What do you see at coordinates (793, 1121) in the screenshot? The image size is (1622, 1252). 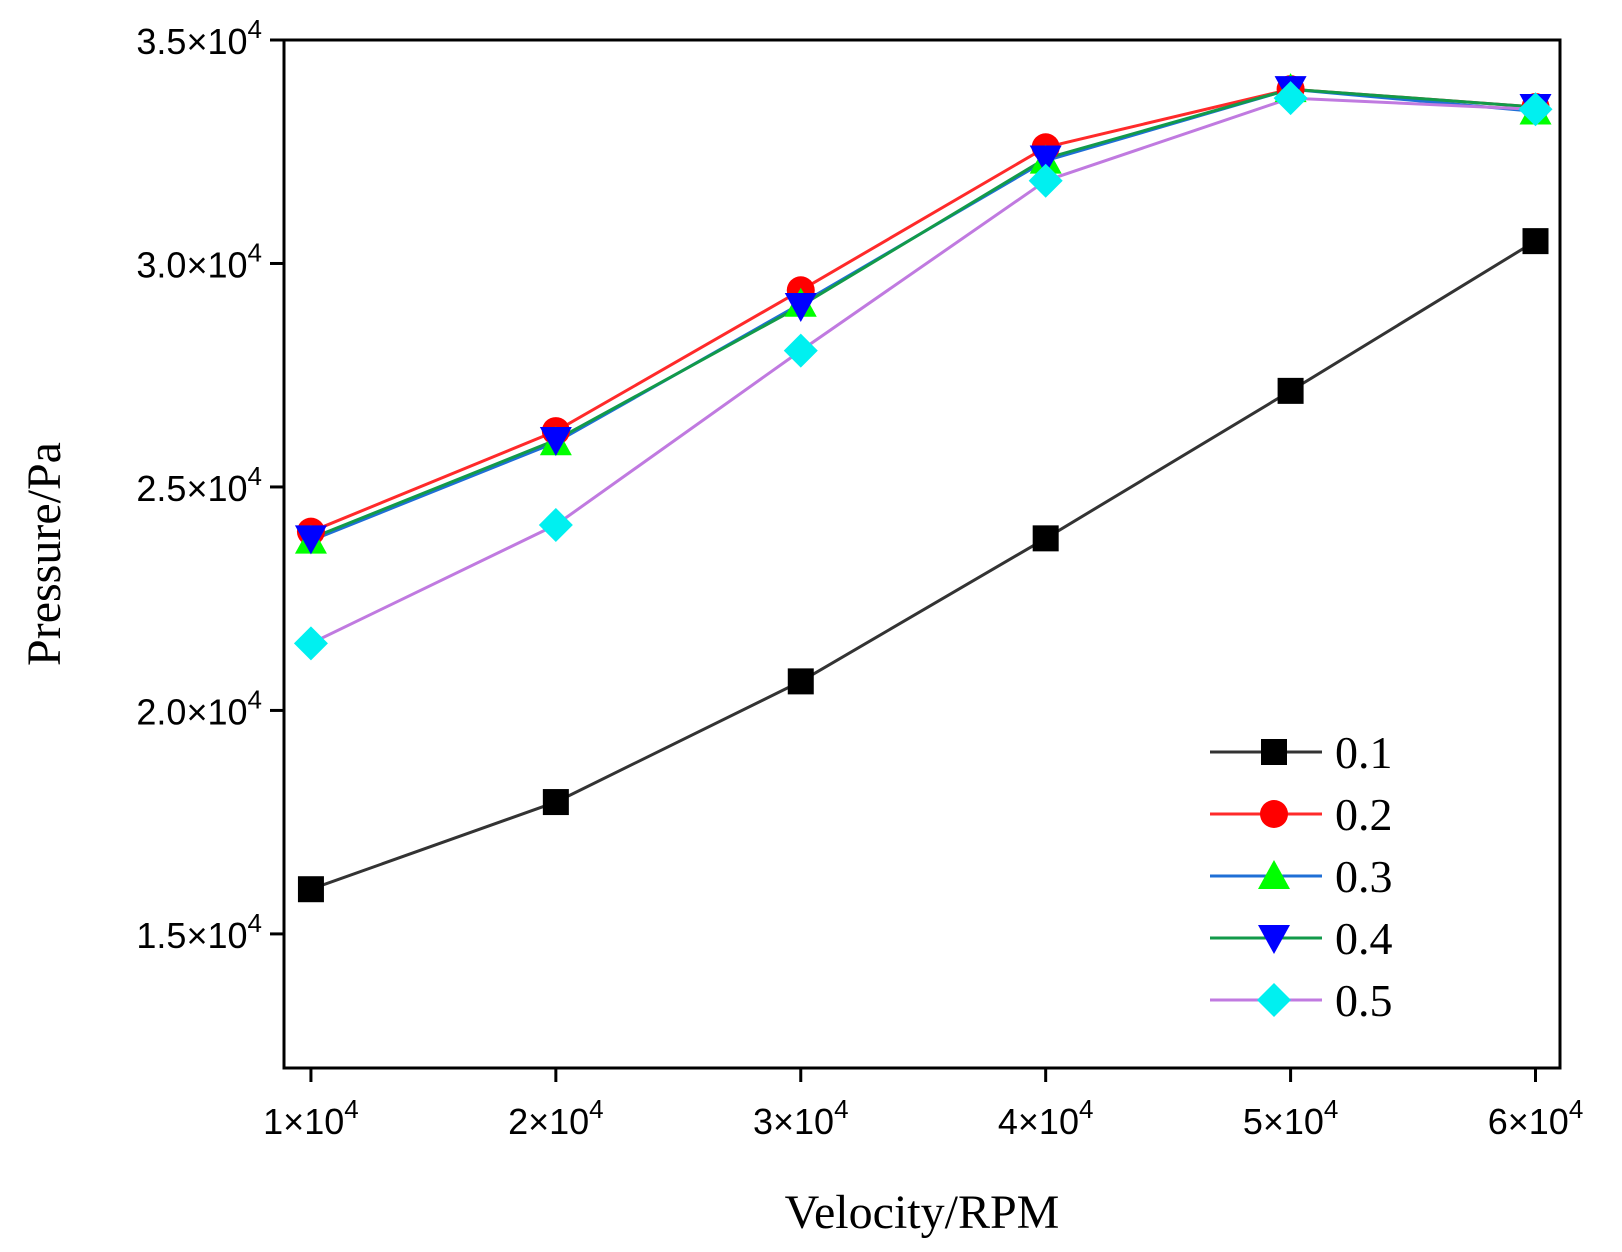 I see `x-tick-label-mantissa: 3×10` at bounding box center [793, 1121].